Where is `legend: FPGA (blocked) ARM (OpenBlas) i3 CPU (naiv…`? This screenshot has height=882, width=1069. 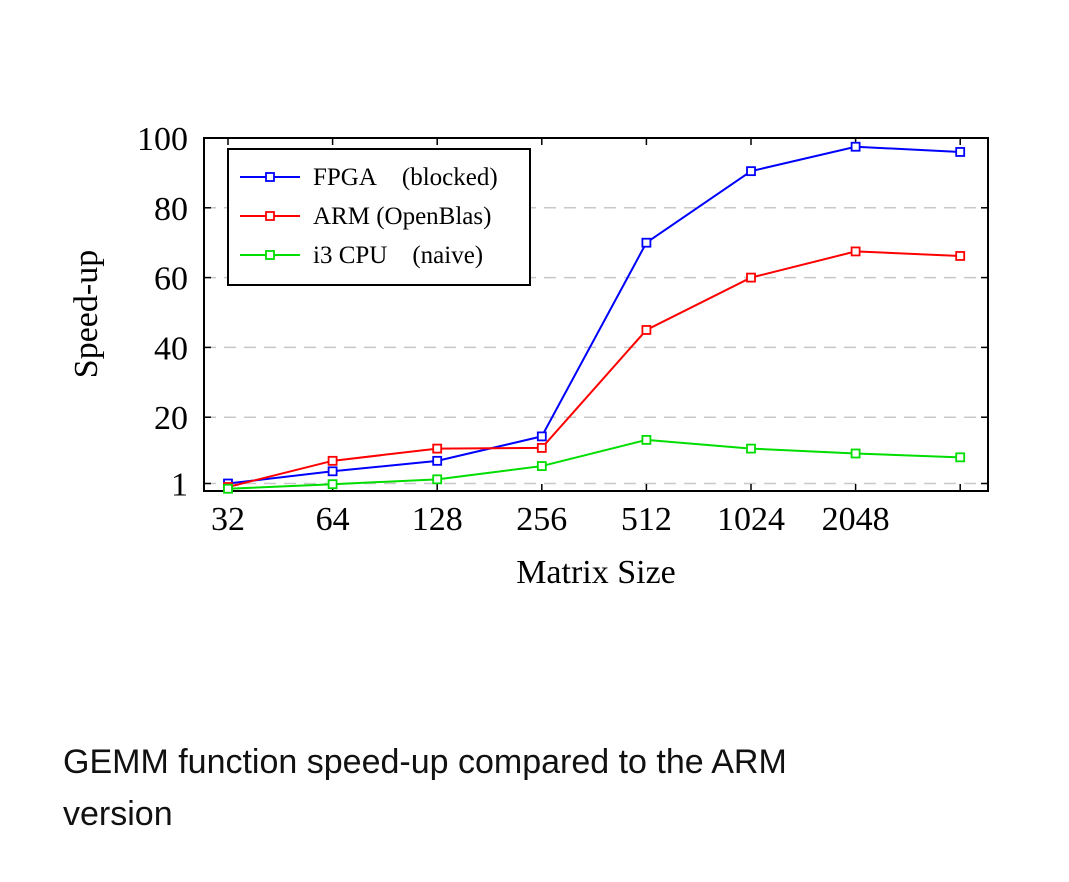 legend: FPGA (blocked) ARM (OpenBlas) i3 CPU (naiv… is located at coordinates (379, 217).